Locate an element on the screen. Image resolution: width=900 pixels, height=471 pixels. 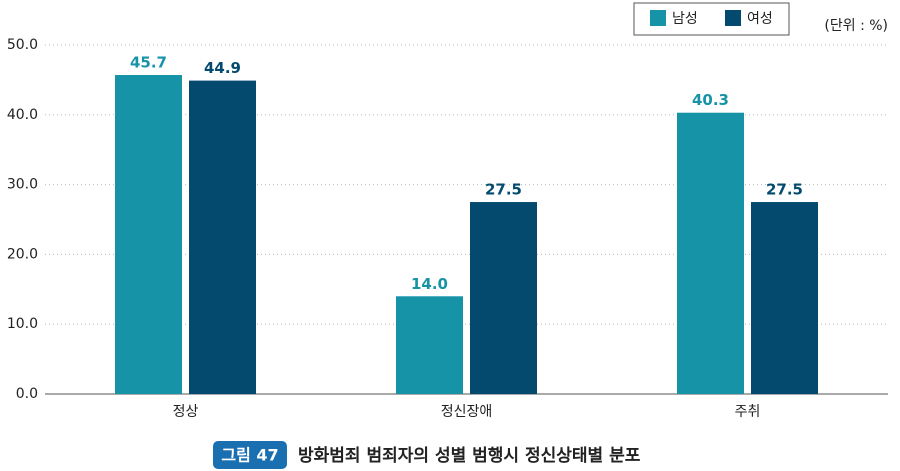
value-label: 44.9 is located at coordinates (222, 68).